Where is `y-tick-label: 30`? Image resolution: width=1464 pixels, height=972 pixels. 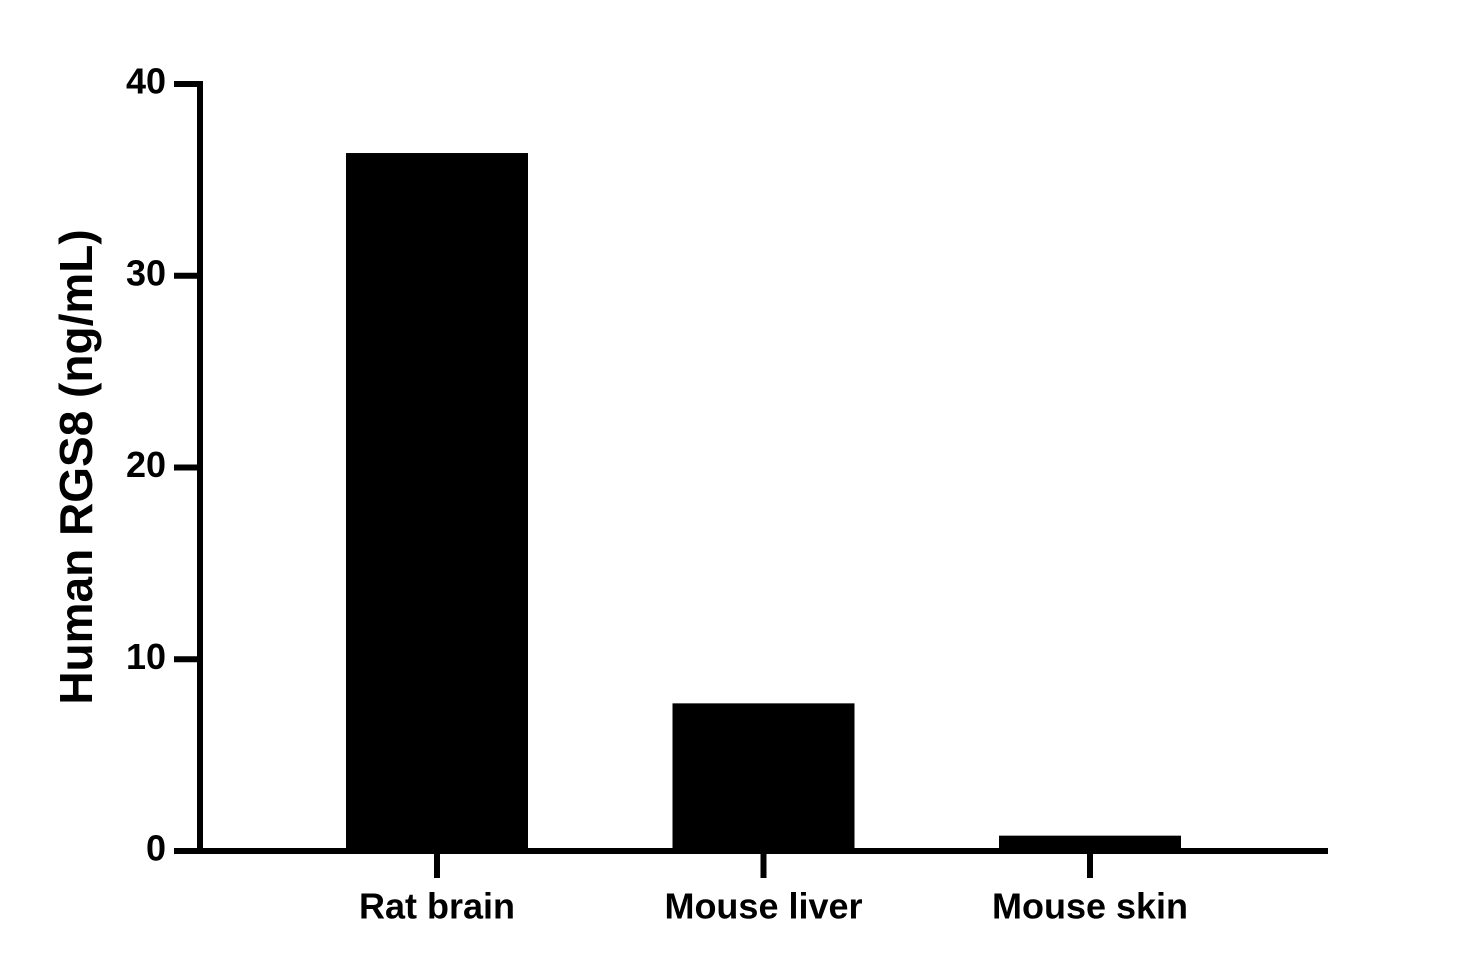
y-tick-label: 30 is located at coordinates (146, 272).